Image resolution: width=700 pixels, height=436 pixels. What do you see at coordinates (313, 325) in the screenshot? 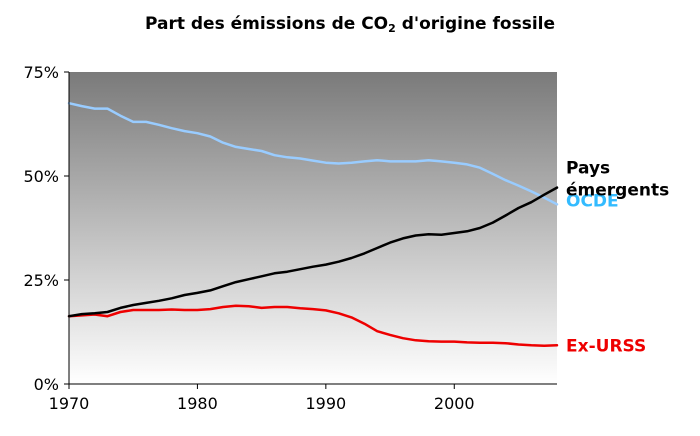
I see `series-line-ex-urss` at bounding box center [313, 325].